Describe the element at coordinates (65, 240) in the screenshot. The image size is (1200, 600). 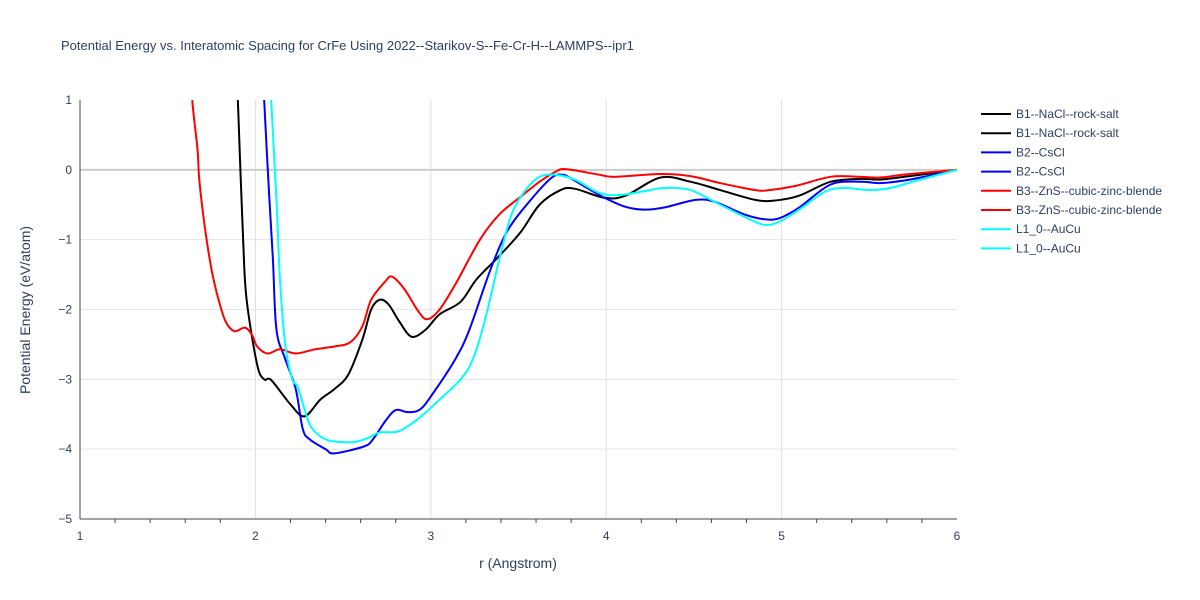
I see `y-tick-label: −1` at that location.